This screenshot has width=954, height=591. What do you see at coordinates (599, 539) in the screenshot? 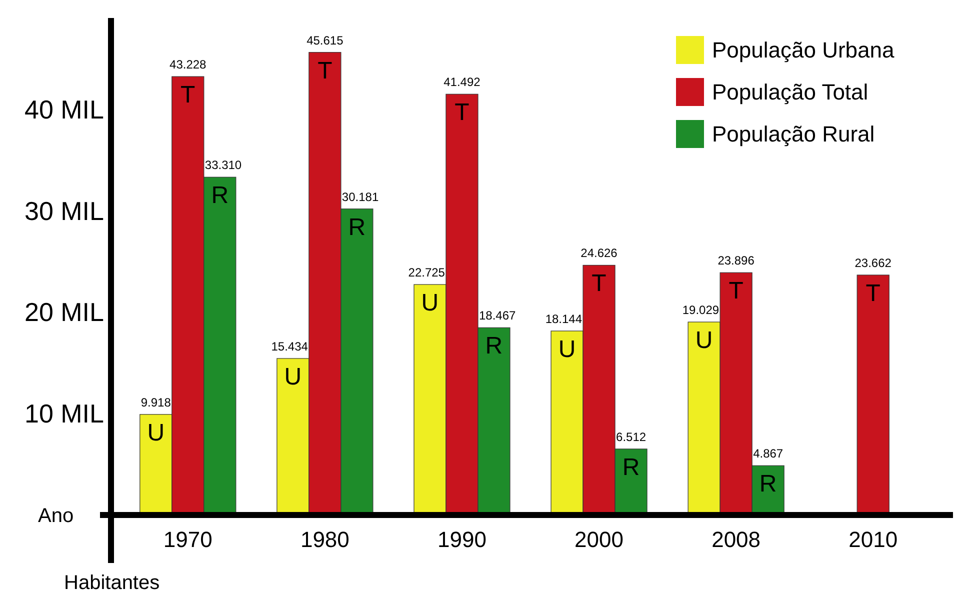
I see `x-tick-label: 2000` at bounding box center [599, 539].